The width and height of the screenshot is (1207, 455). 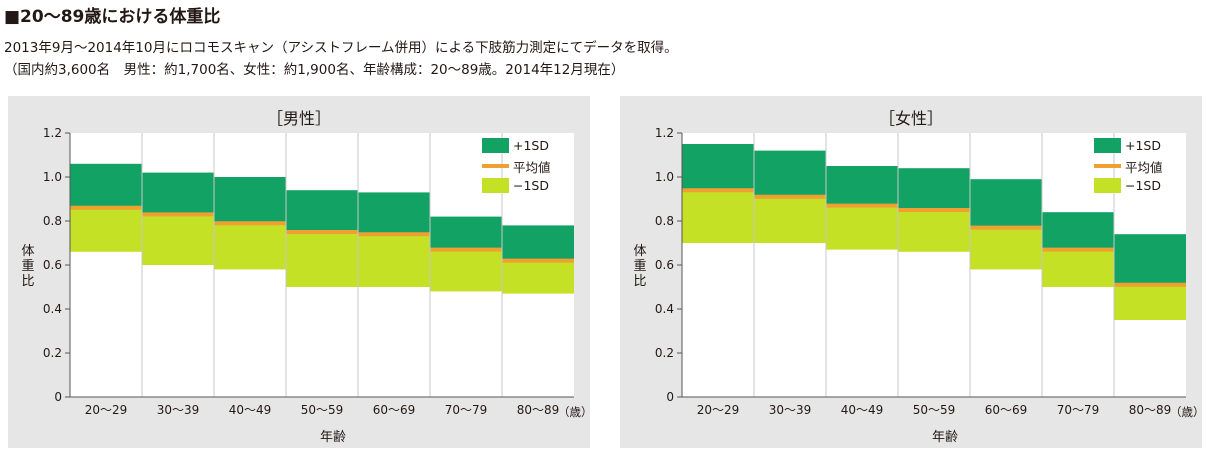 I want to click on y-tick-label-male-5: 1.0, so click(x=52, y=177).